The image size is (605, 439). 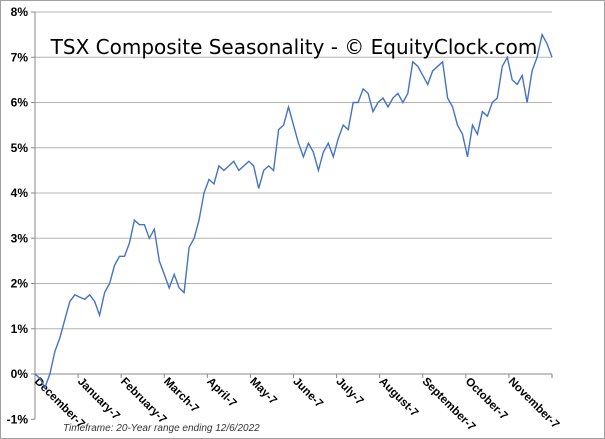 What do you see at coordinates (307, 393) in the screenshot?
I see `x-tick-label: June-7` at bounding box center [307, 393].